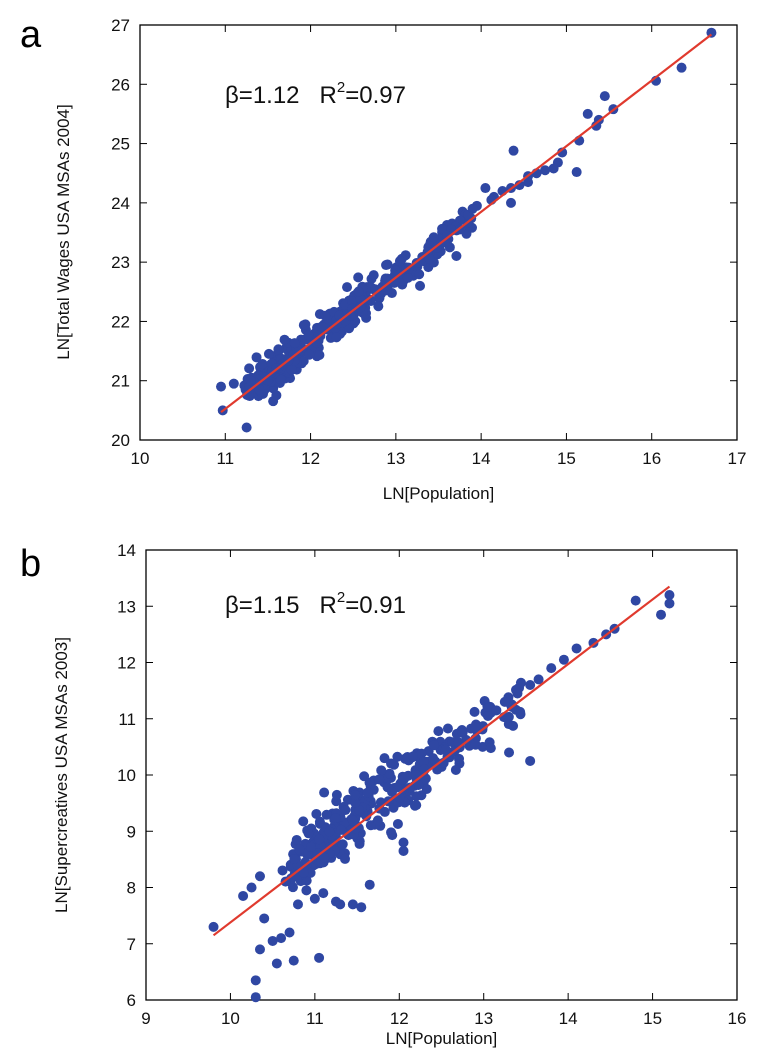 This screenshot has height=1054, width=784. What do you see at coordinates (120, 25) in the screenshot?
I see `y-tick-label-a: 27` at bounding box center [120, 25].